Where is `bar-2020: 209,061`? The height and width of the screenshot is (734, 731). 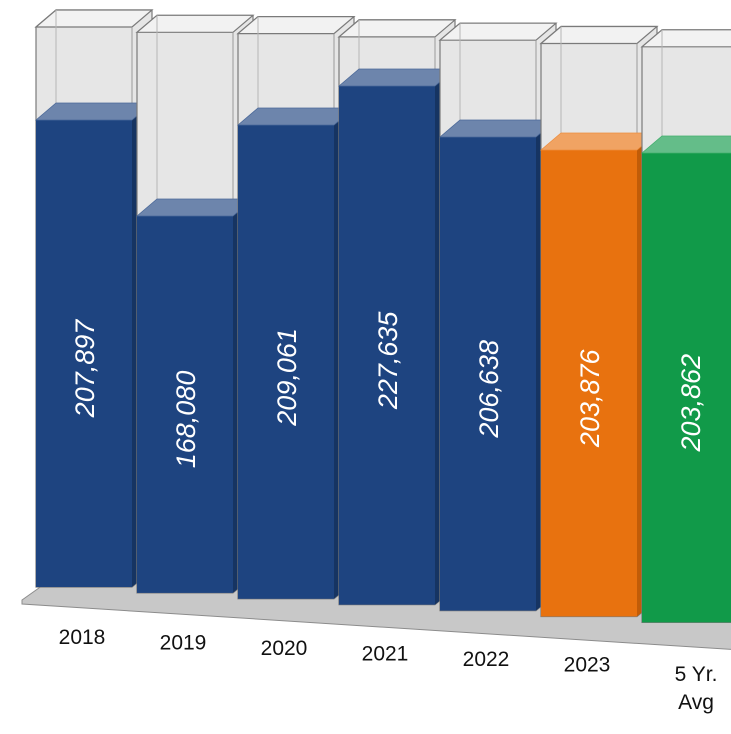
bar-2020: 209,061 is located at coordinates (296, 308).